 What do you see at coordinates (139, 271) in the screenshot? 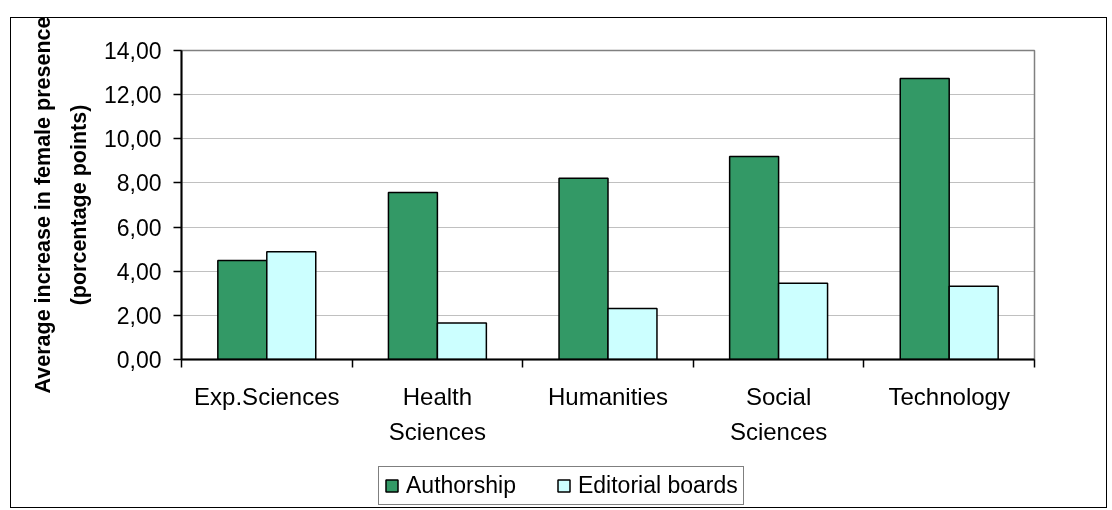
I see `y-tick-label: 4,00` at bounding box center [139, 271].